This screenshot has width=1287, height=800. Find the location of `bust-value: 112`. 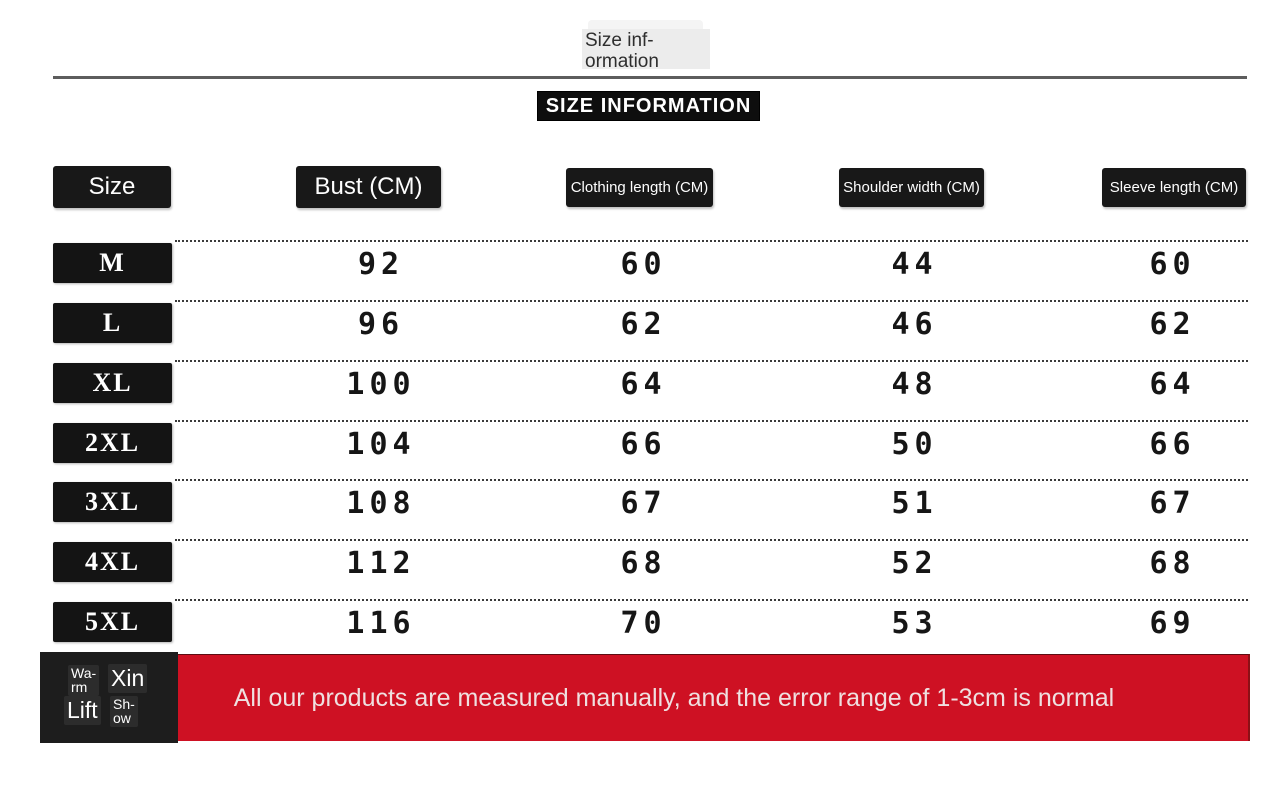

bust-value: 112 is located at coordinates (381, 563).